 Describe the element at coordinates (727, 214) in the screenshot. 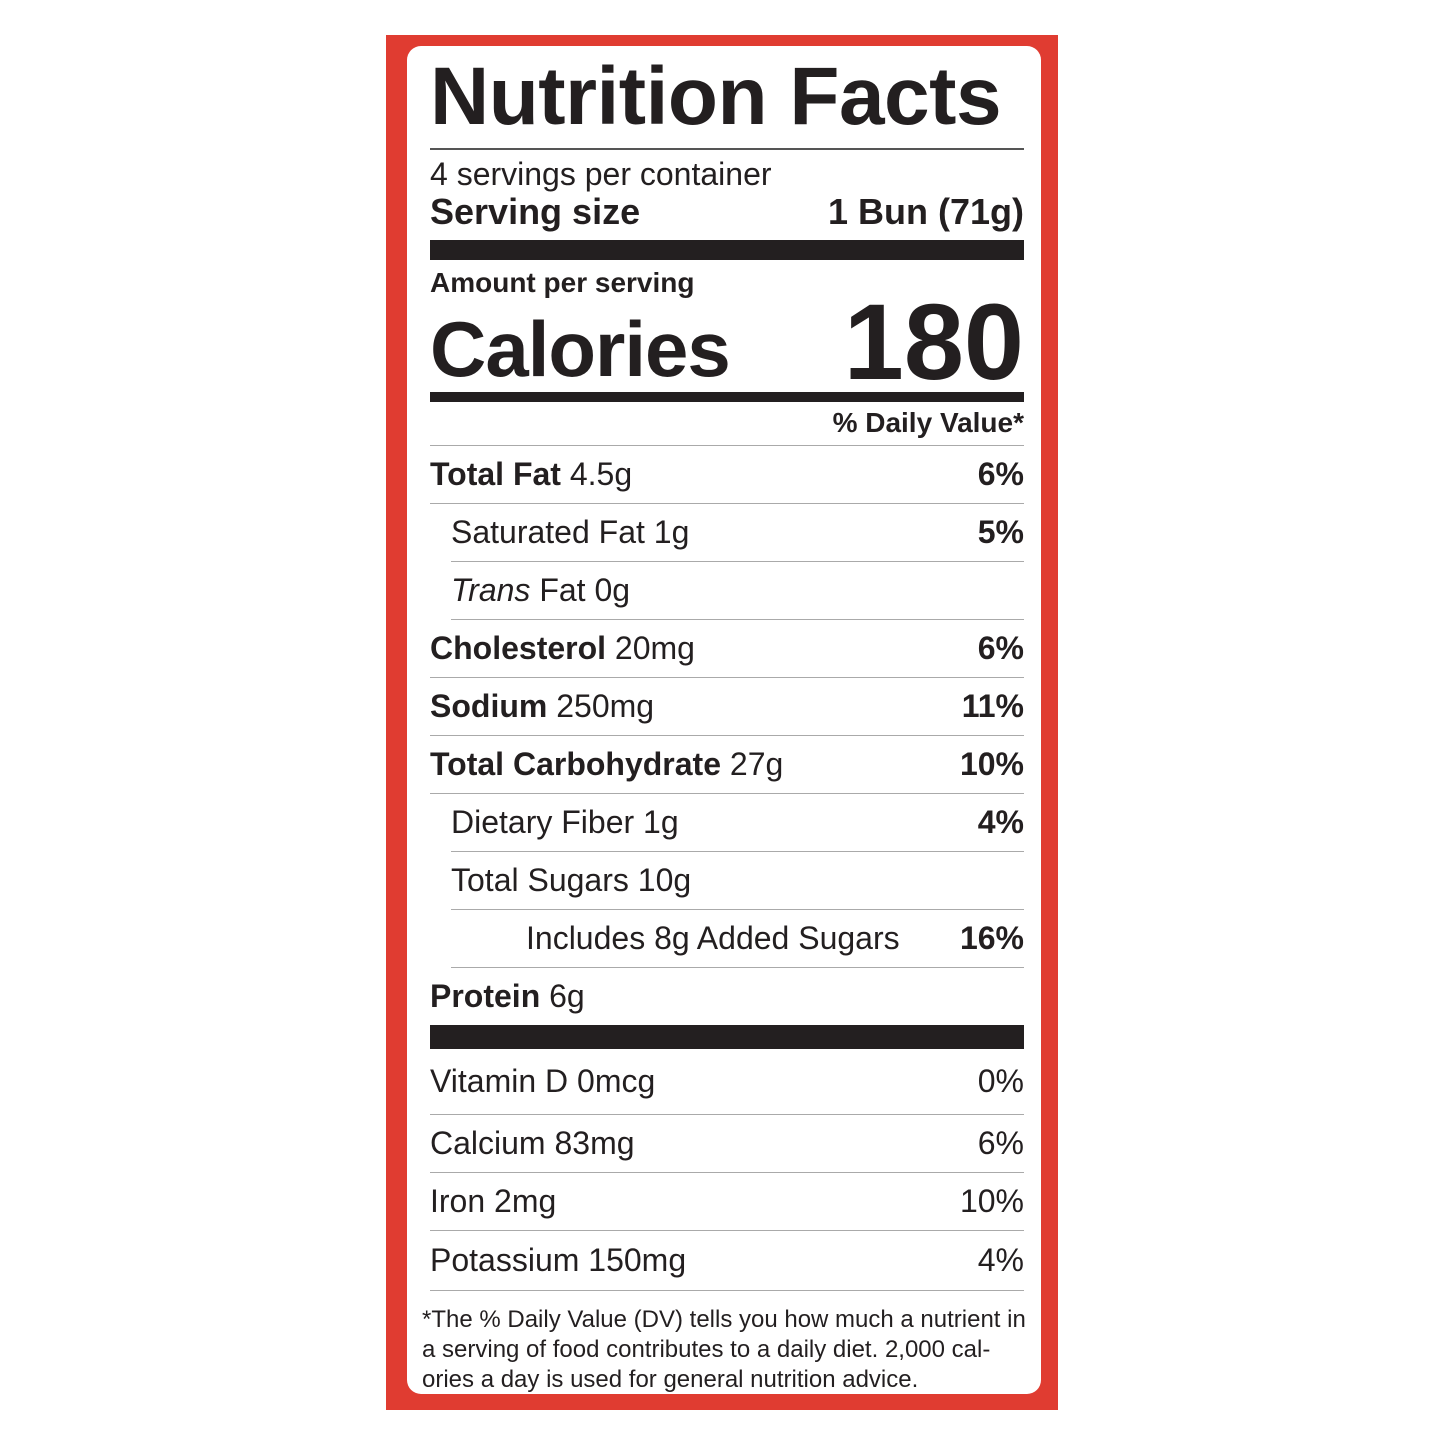

I see `serving-size: Serving size 1 Bun (71g)` at that location.